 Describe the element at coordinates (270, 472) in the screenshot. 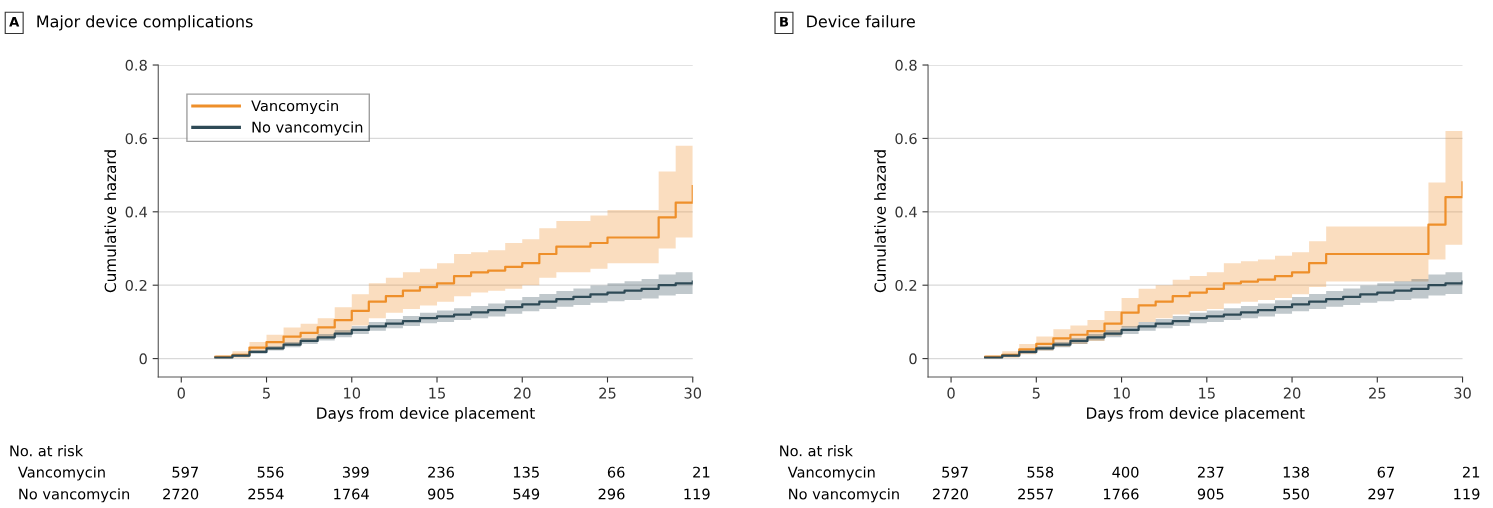

I see `text: 556` at that location.